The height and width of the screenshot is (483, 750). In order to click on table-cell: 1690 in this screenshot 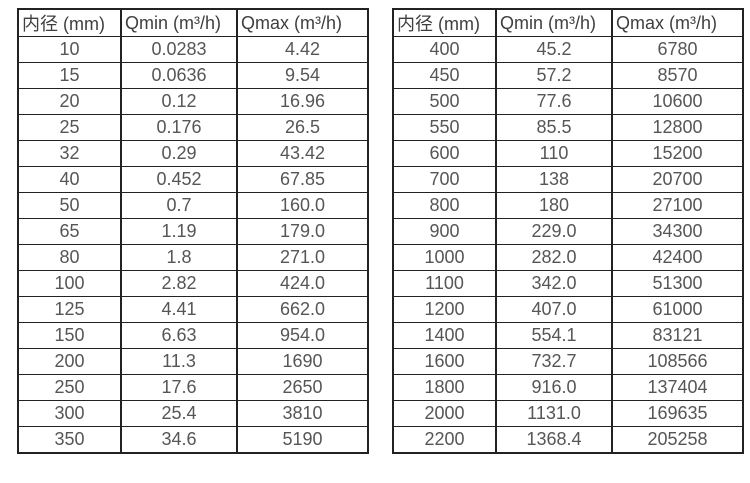, I will do `click(302, 361)`.